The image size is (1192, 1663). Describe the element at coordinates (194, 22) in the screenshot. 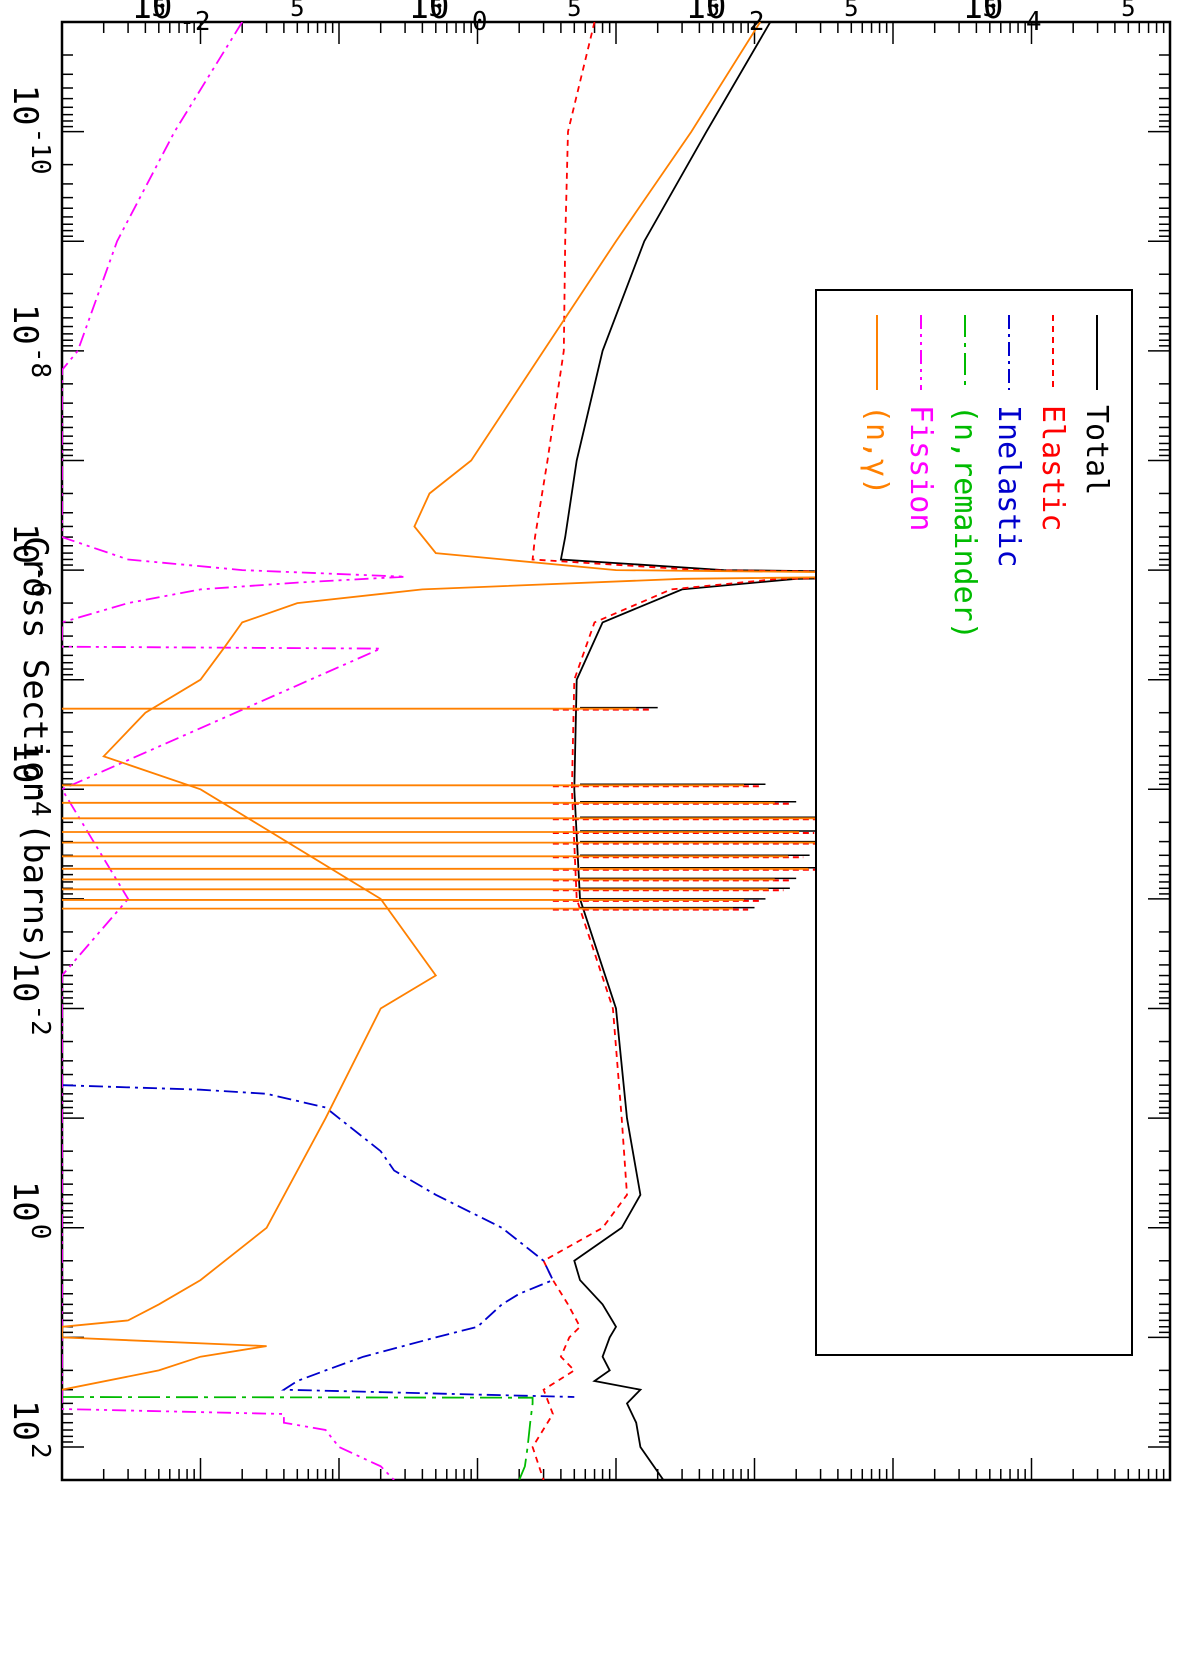

I see `y-tick-exp: -2` at that location.